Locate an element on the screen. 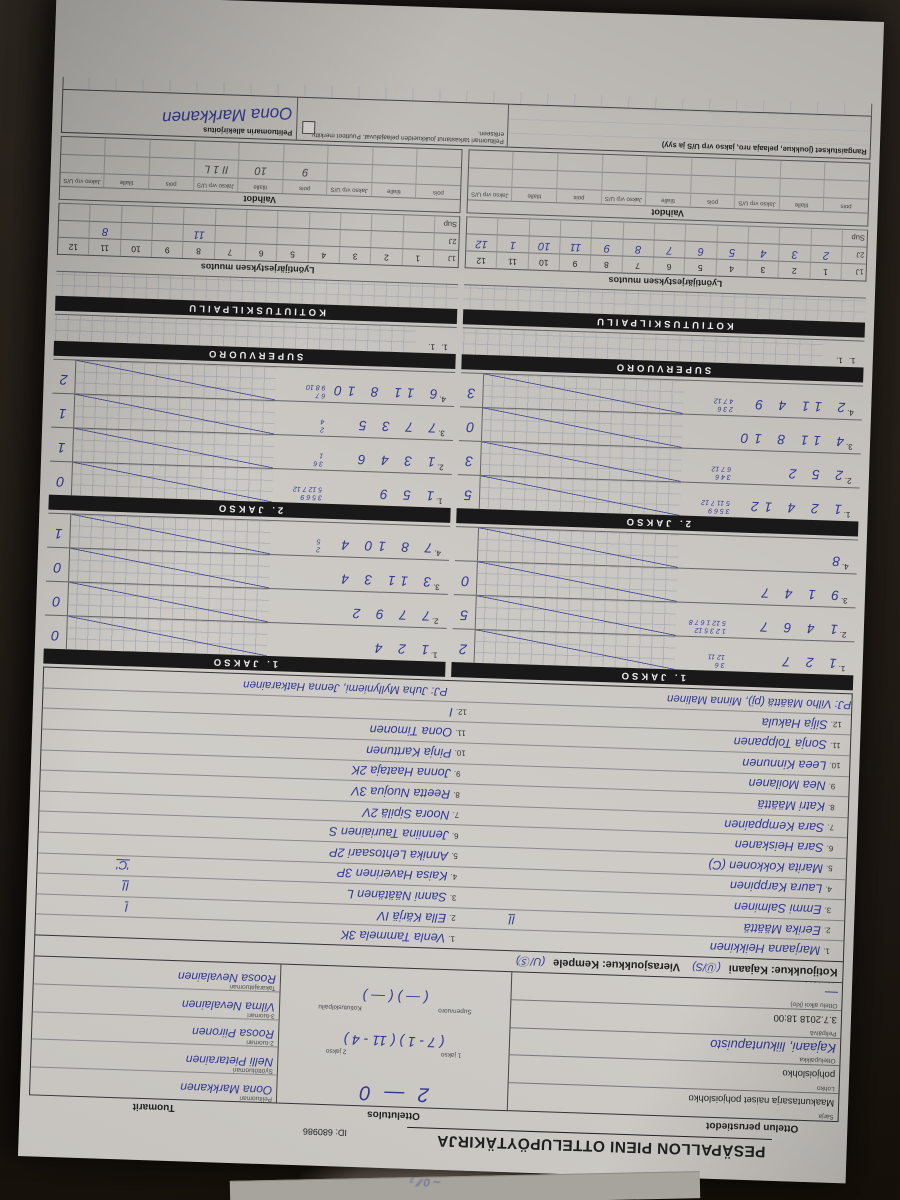  license-checkbox is located at coordinates (309, 127).